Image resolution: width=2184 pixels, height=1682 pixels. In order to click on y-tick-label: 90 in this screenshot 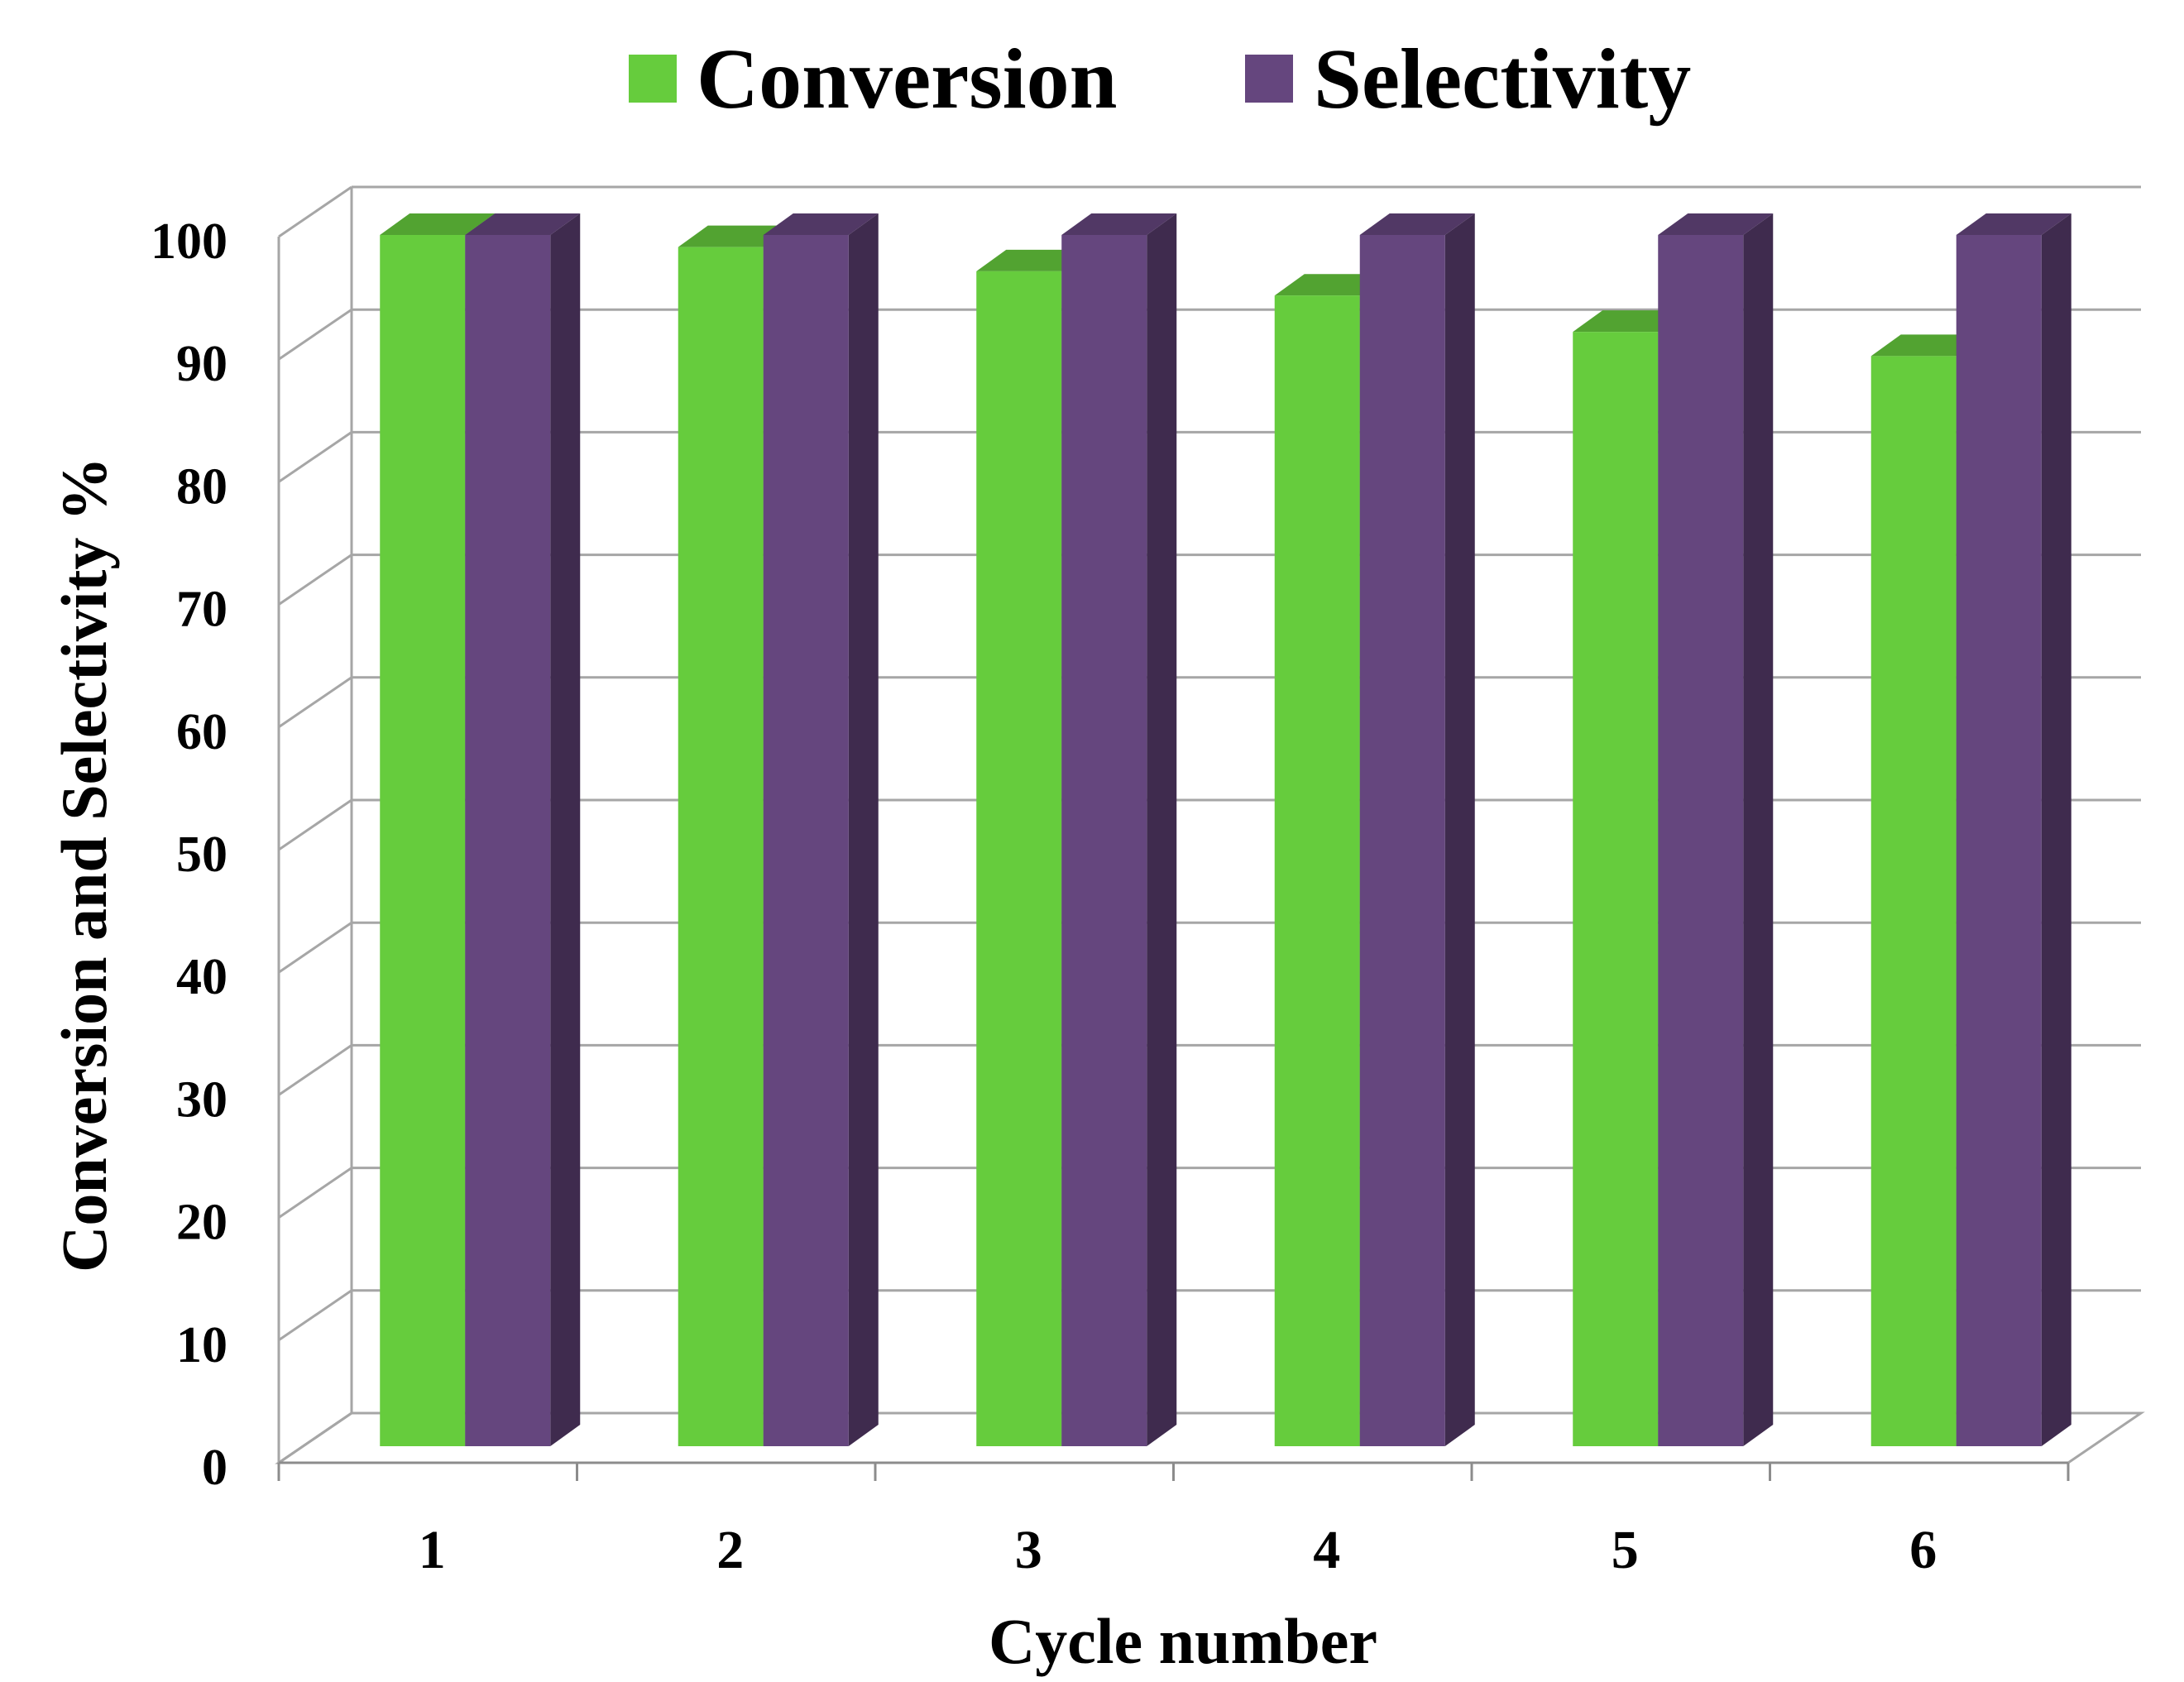, I will do `click(202, 364)`.